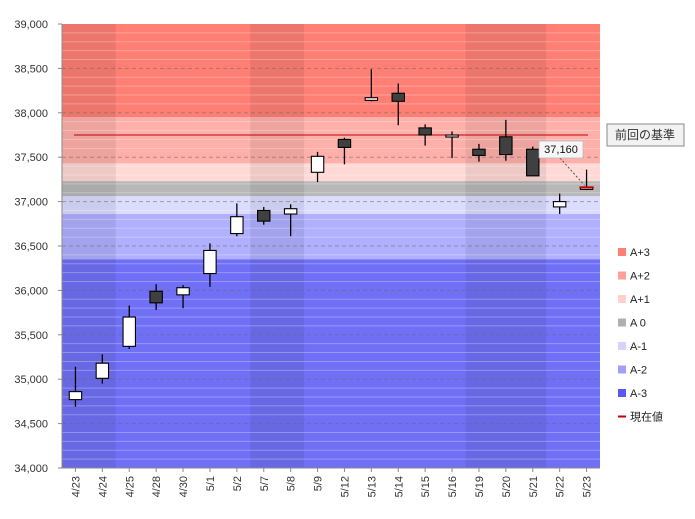 This screenshot has height=519, width=695. I want to click on callout-value: 37,160, so click(561, 150).